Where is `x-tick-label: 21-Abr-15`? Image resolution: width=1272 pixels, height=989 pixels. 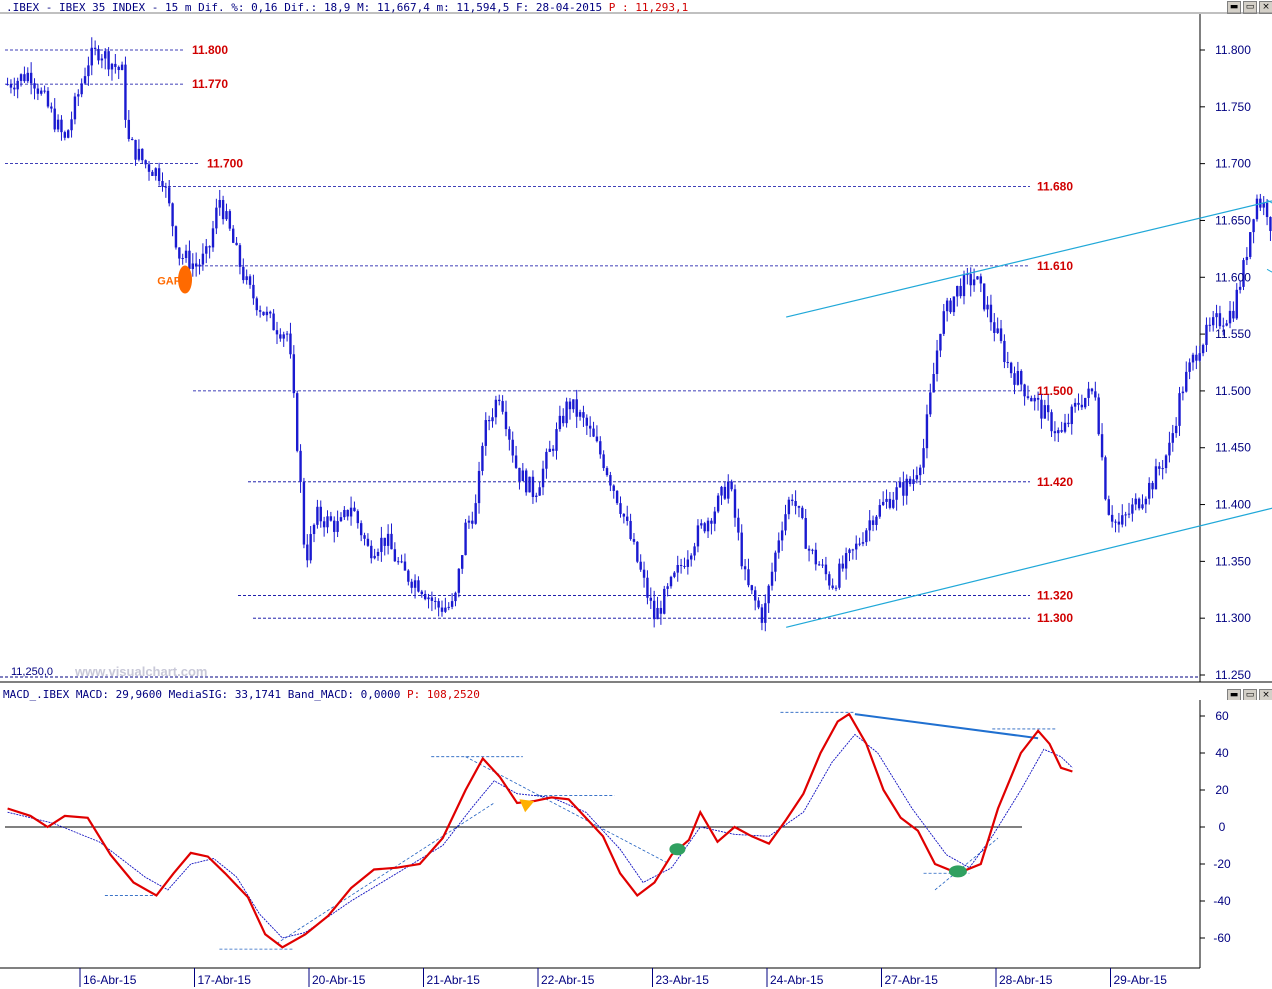
x-tick-label: 21-Abr-15 is located at coordinates (454, 980).